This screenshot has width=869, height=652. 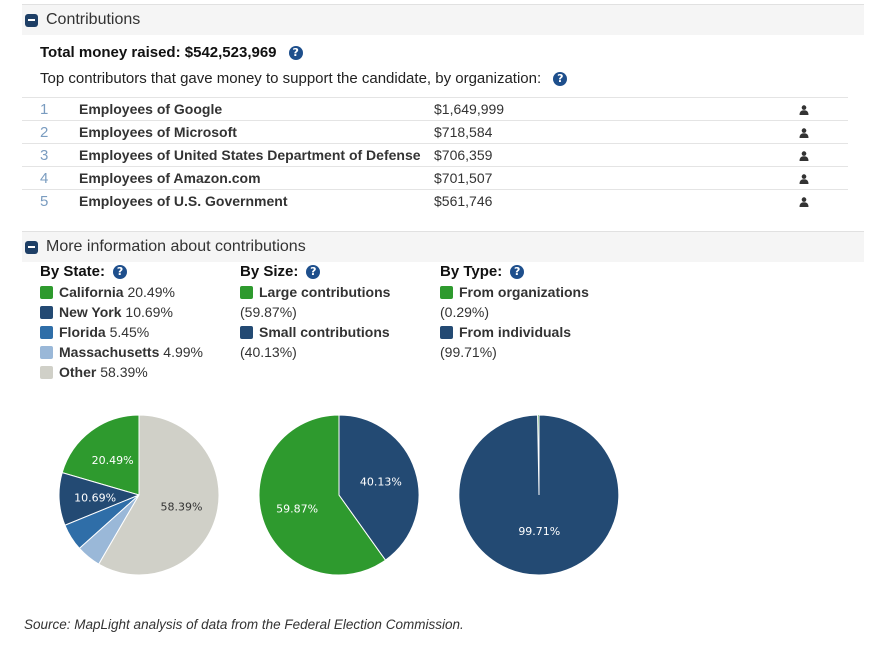 What do you see at coordinates (256, 200) in the screenshot?
I see `org-name: Employees of U.S. Government` at bounding box center [256, 200].